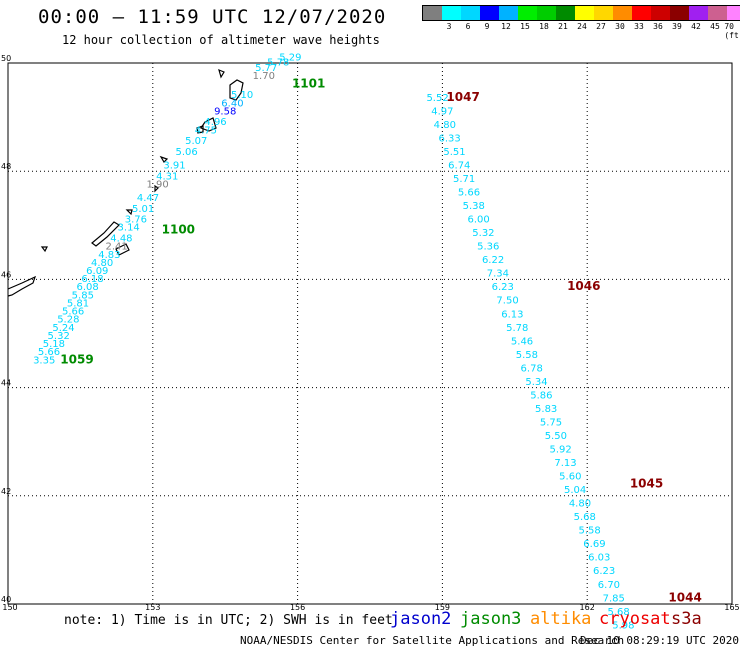  I want to click on generation-timestamp: Dec 10 08:29:19 UTC 2020, so click(659, 640).